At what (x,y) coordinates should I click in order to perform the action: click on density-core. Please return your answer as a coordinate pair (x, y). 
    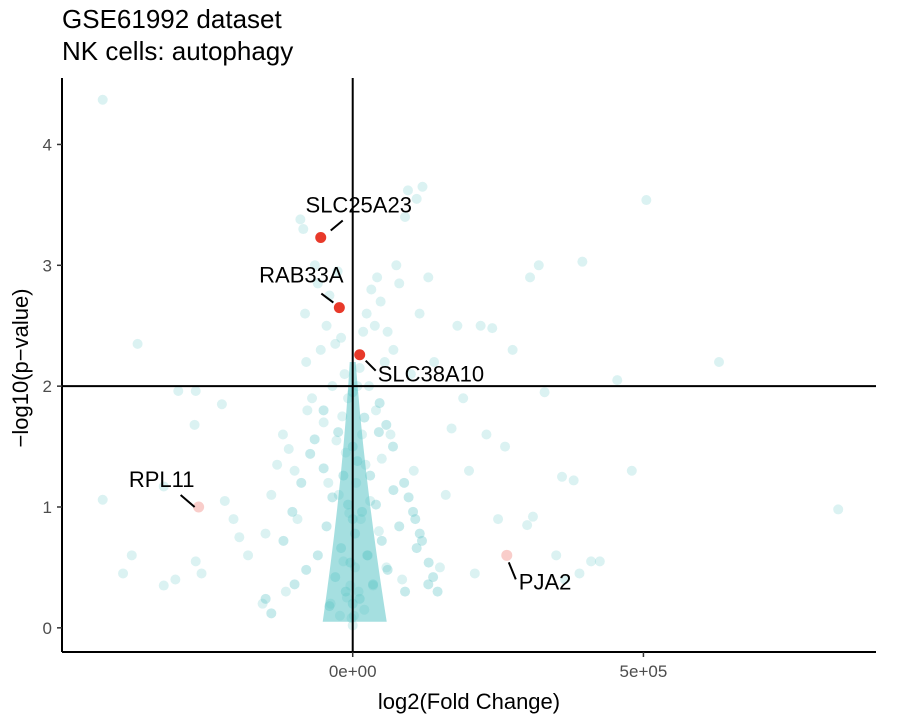
    Looking at the image, I should click on (354, 491).